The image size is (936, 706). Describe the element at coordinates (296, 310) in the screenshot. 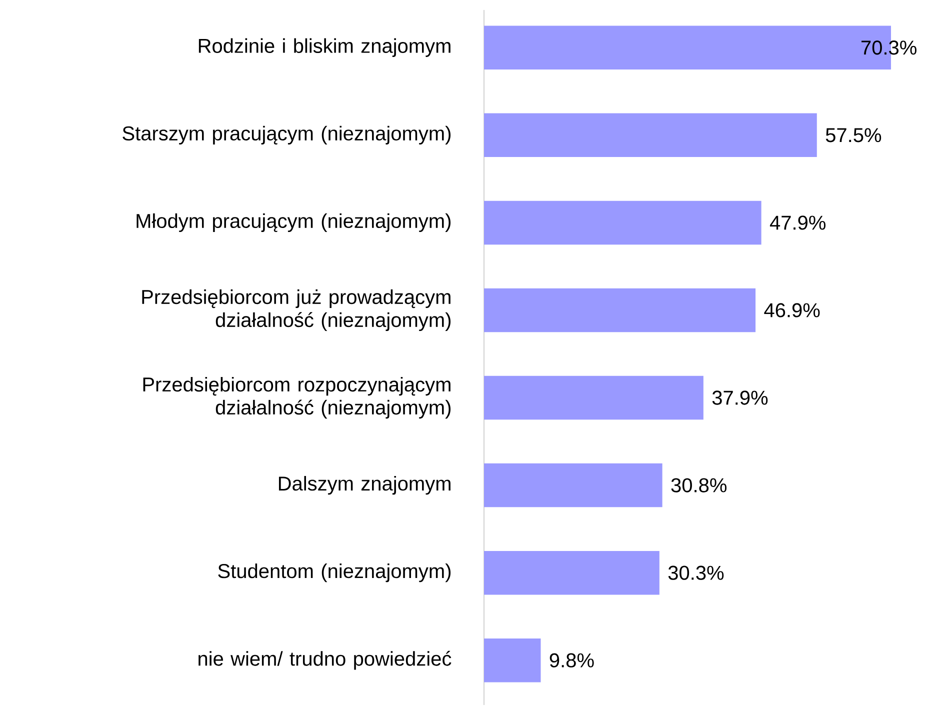

I see `y-tick-label: Przedsiębiorcom już prowadzącym działalność (nieznajomym)` at that location.